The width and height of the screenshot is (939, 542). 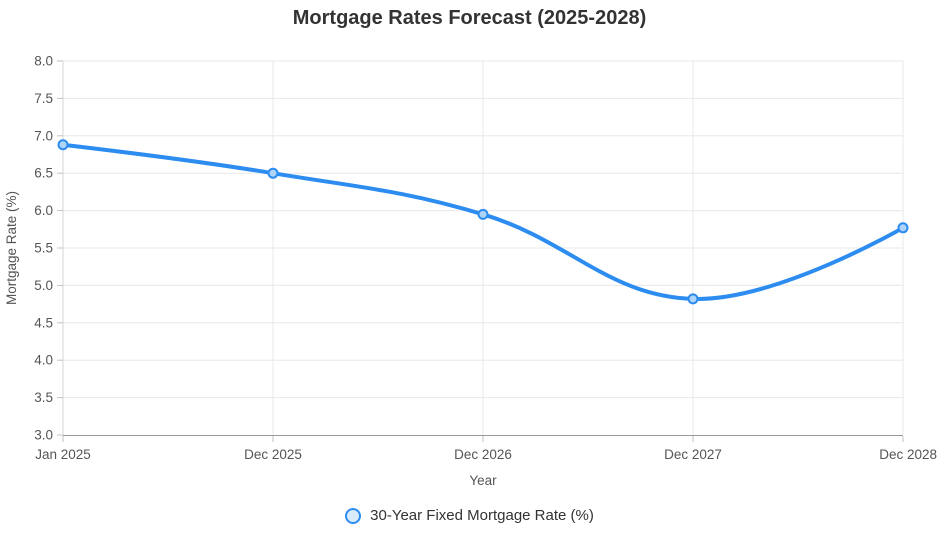 I want to click on legend-label: 30-Year Fixed Mortgage Rate (%), so click(x=482, y=515).